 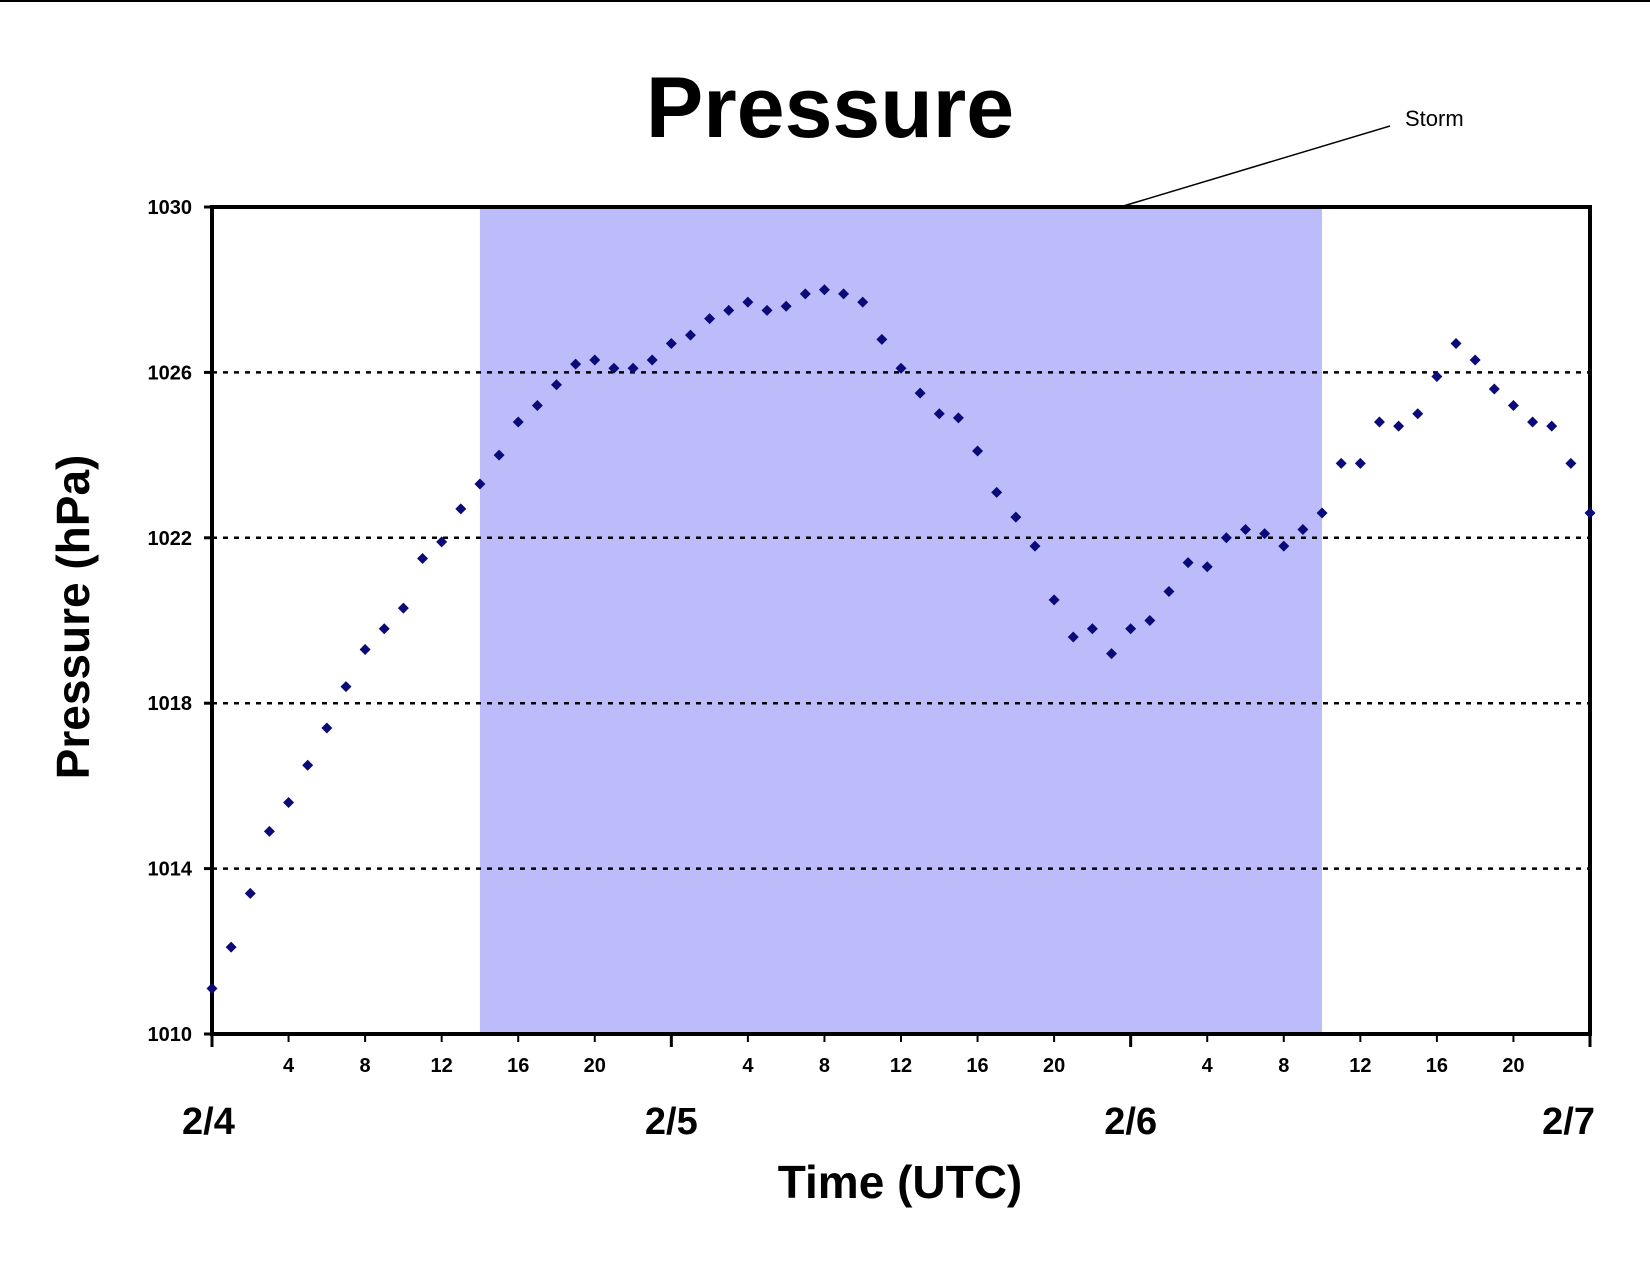 I want to click on storm-label: Storm, so click(x=1434, y=118).